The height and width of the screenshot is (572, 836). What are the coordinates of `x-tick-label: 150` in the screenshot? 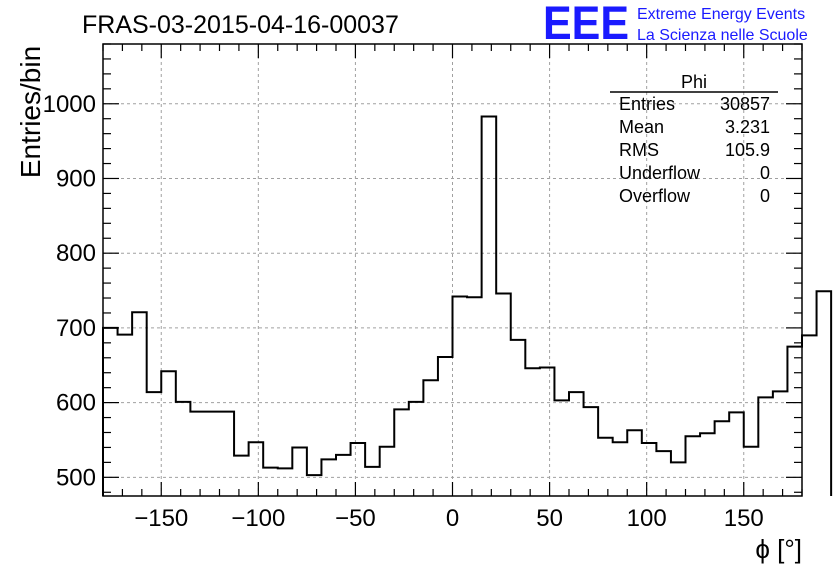 It's located at (744, 518).